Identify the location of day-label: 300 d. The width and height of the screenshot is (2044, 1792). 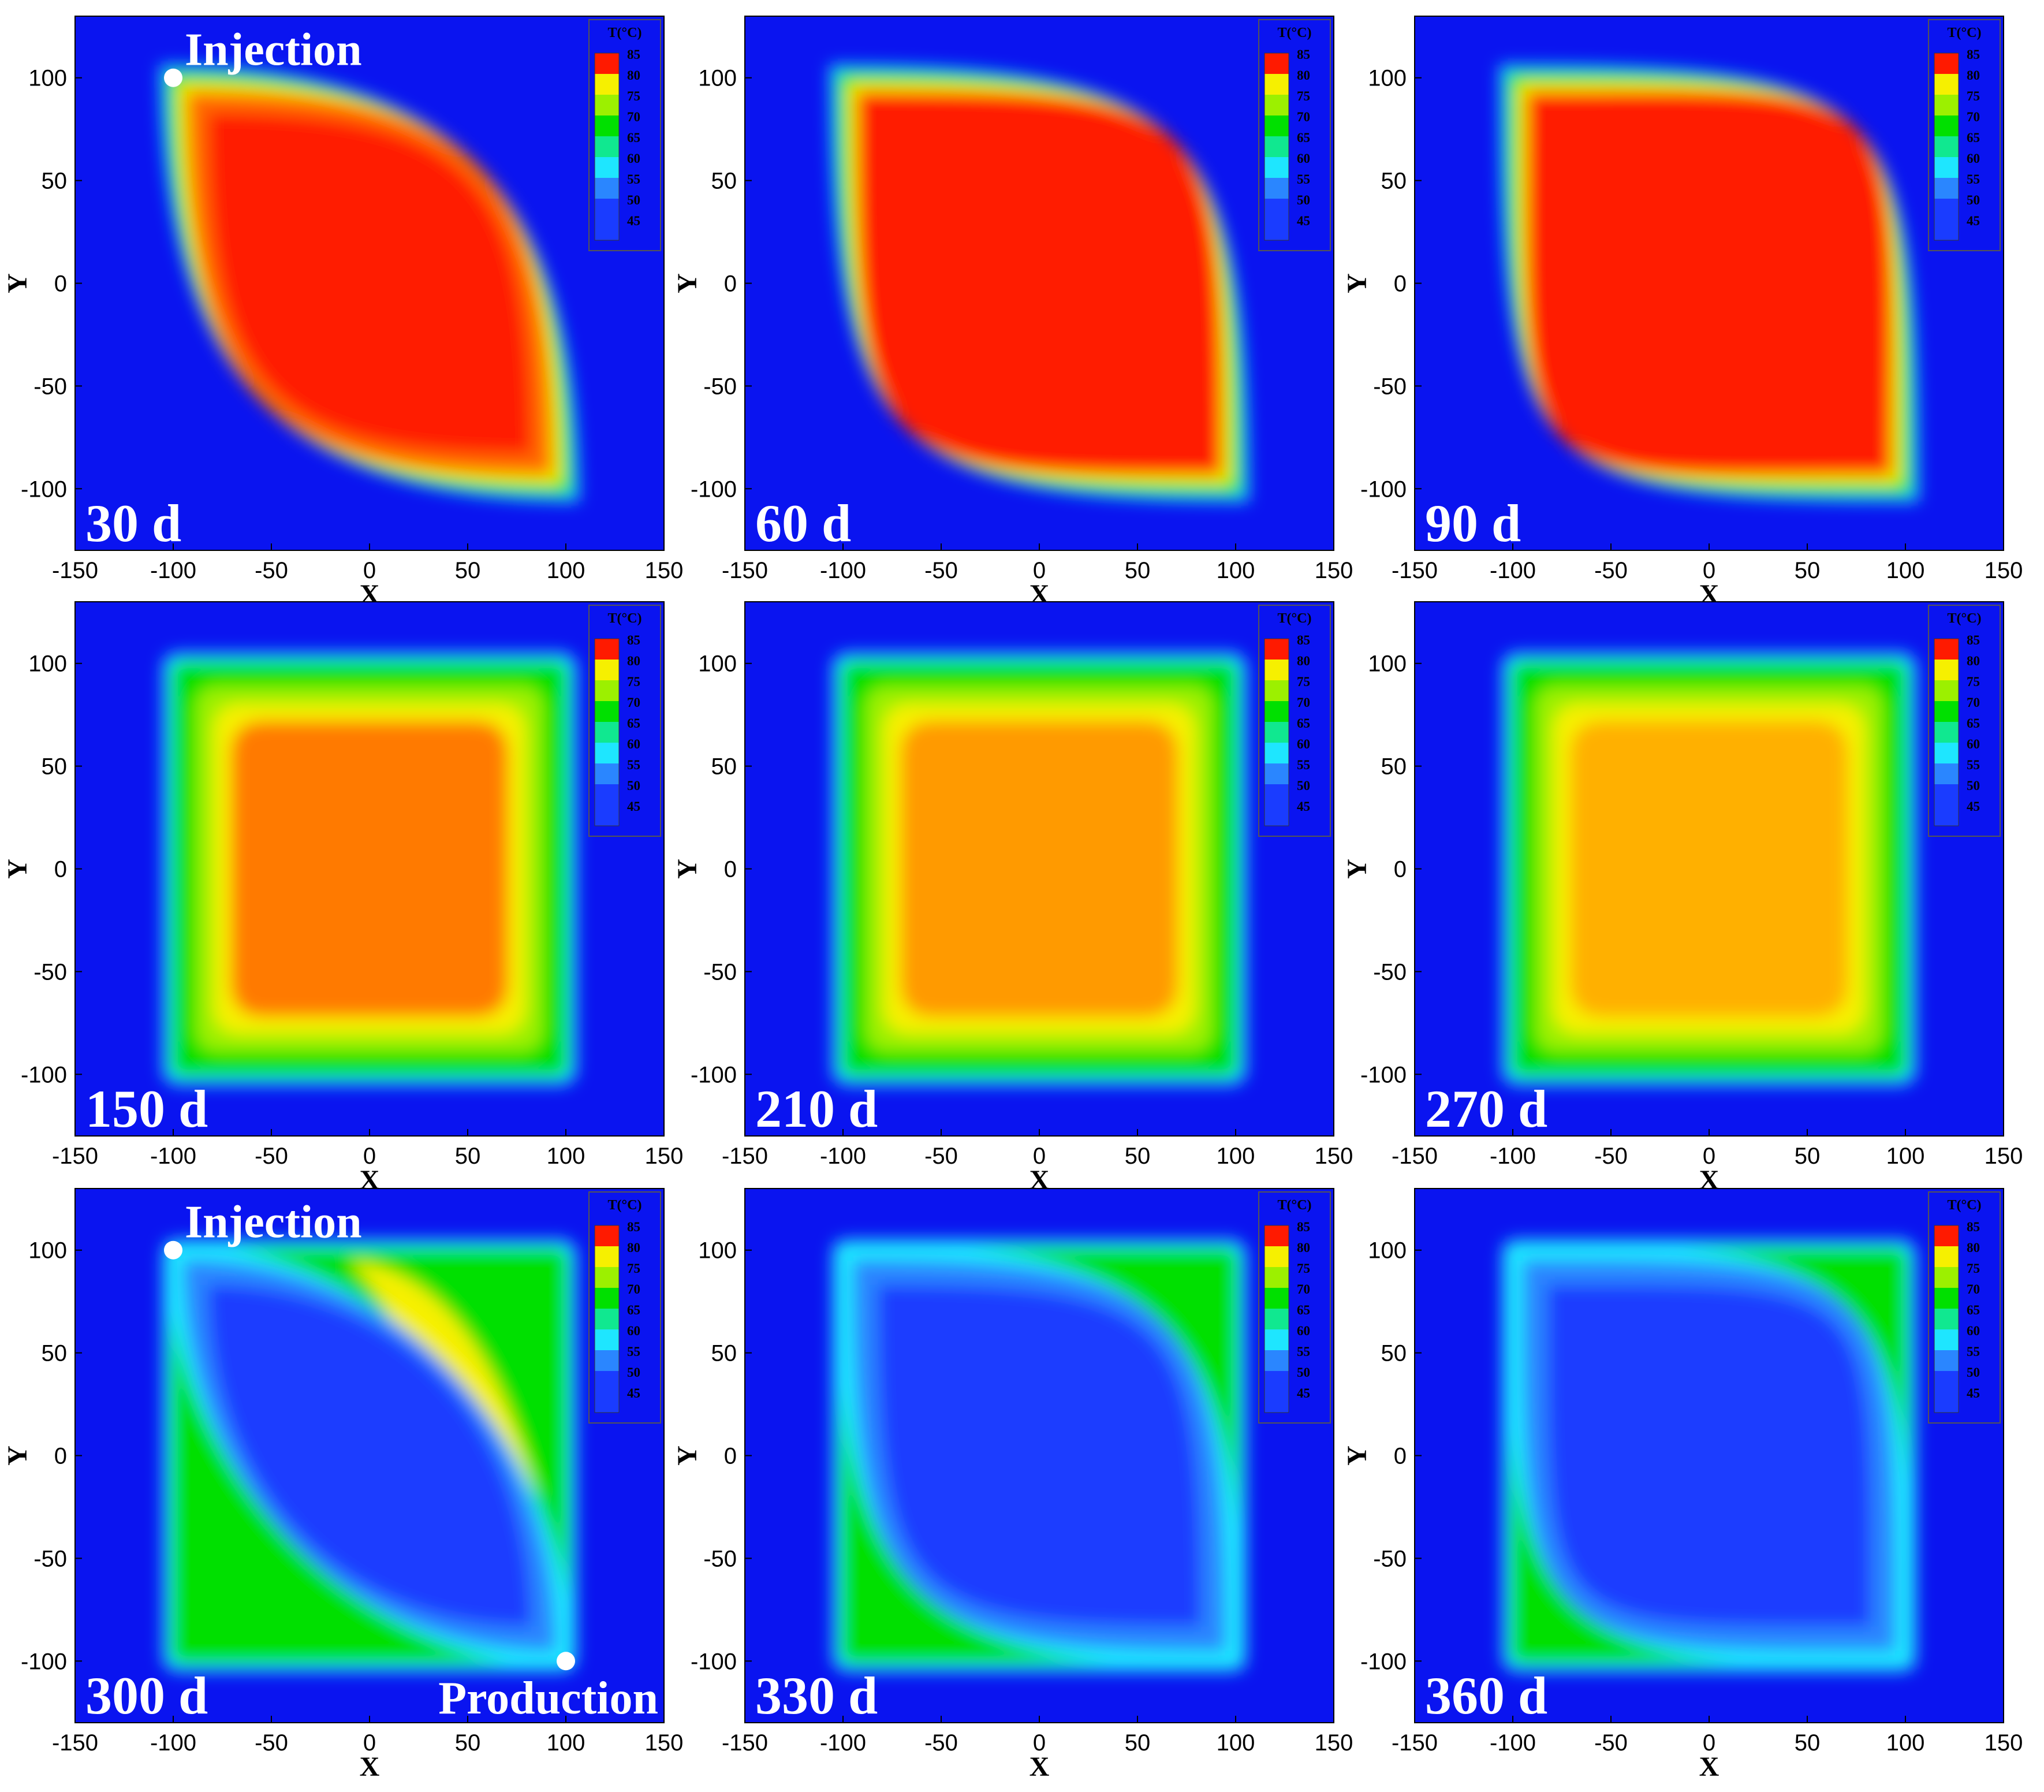
(146, 1695).